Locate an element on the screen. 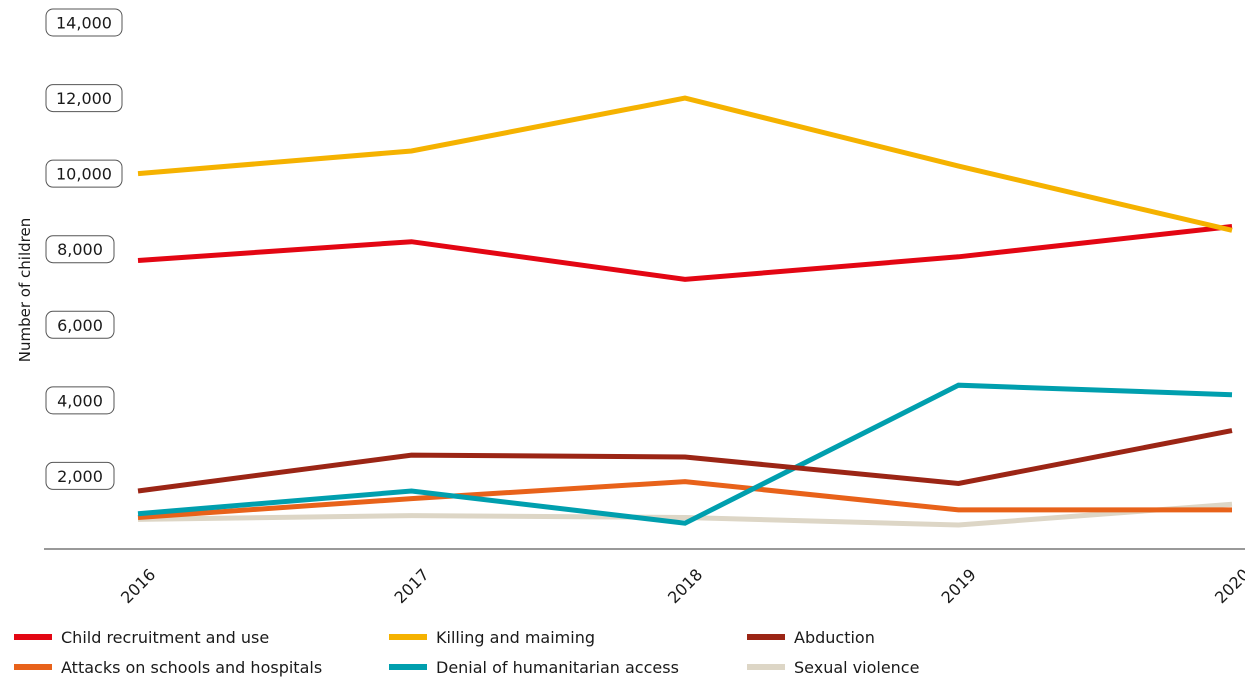 The image size is (1245, 682). y-tick-6000: 6,000 is located at coordinates (80, 324).